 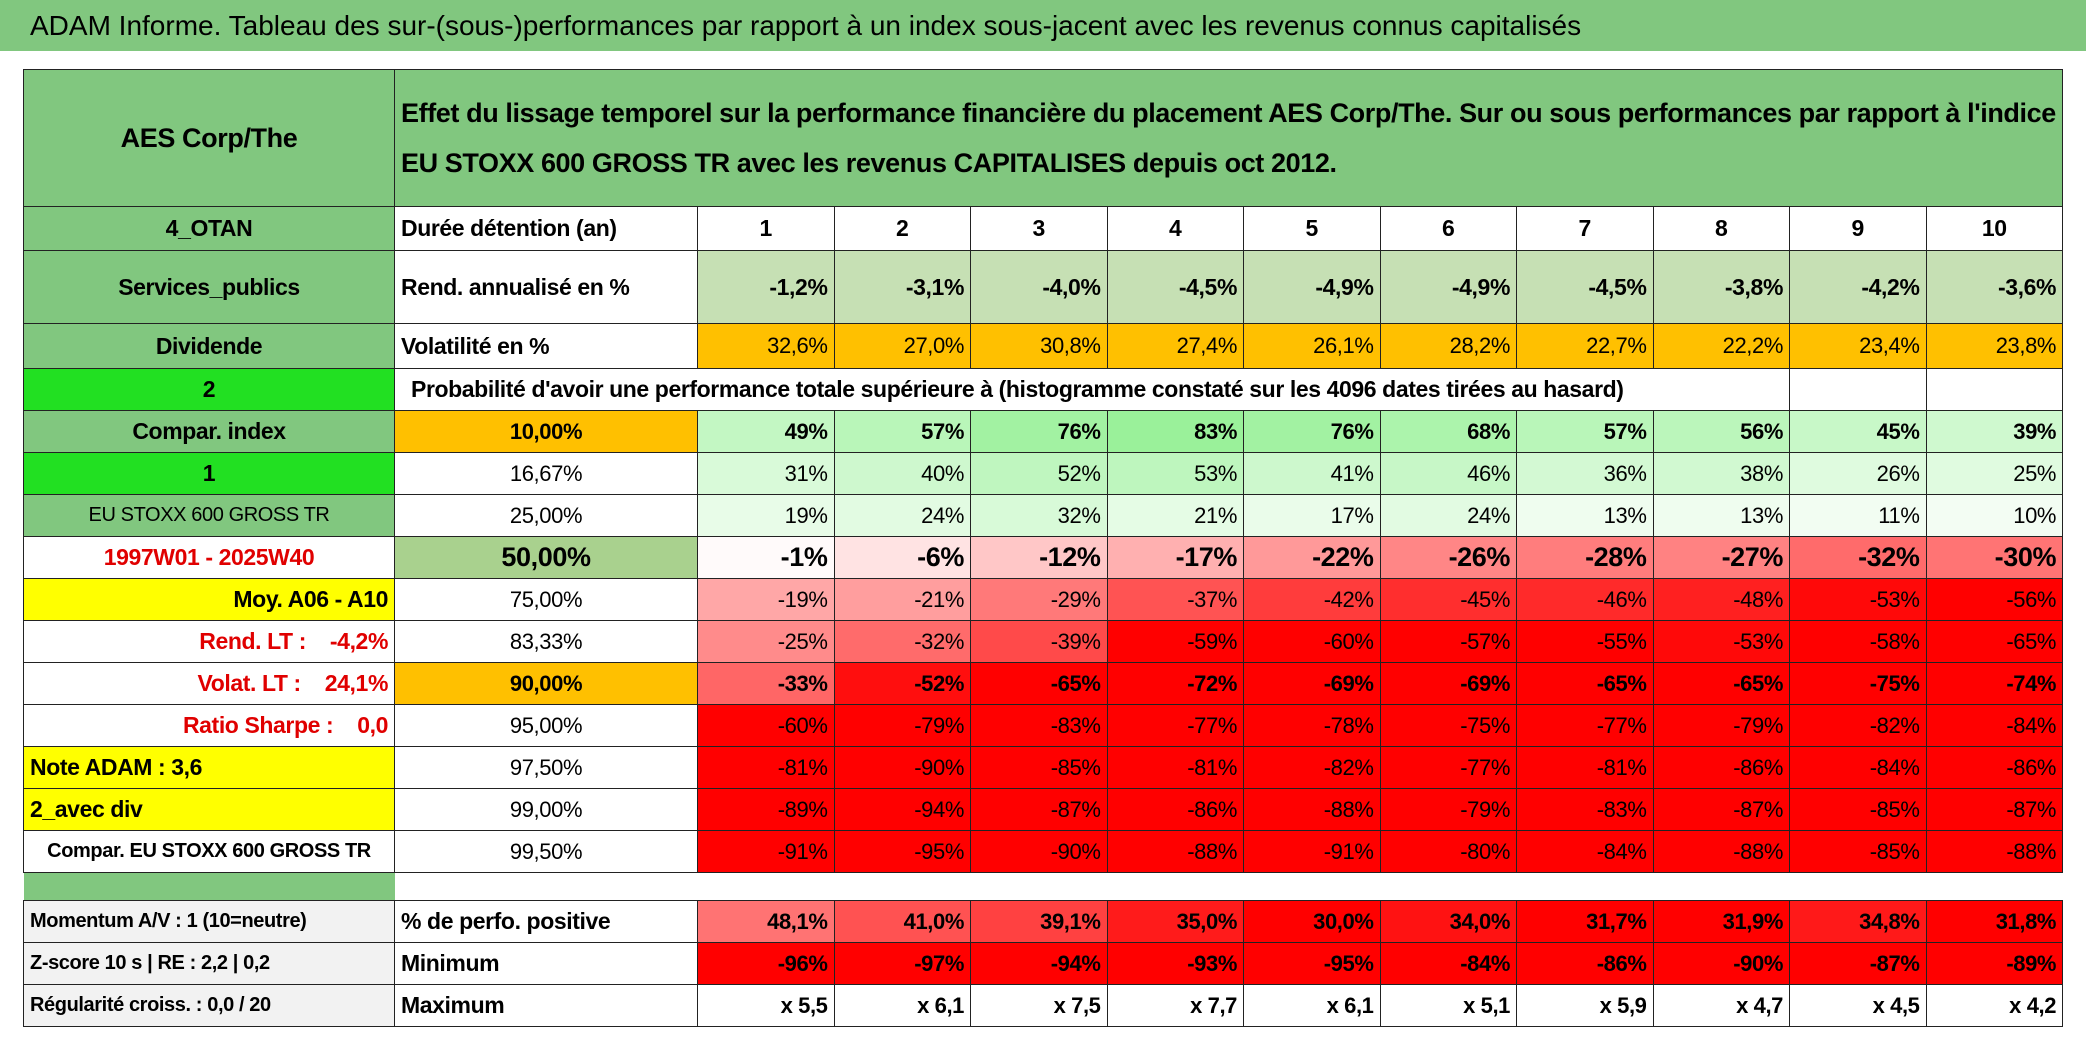 What do you see at coordinates (1448, 851) in the screenshot?
I see `data-cell: -80%` at bounding box center [1448, 851].